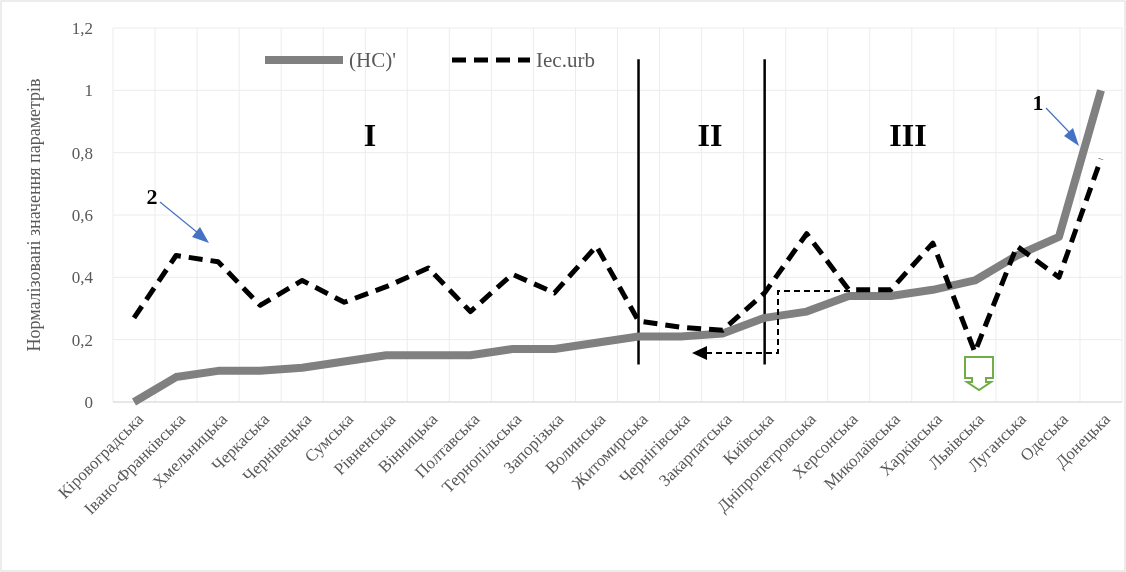  What do you see at coordinates (565, 60) in the screenshot?
I see `legend-label: Iec.urb` at bounding box center [565, 60].